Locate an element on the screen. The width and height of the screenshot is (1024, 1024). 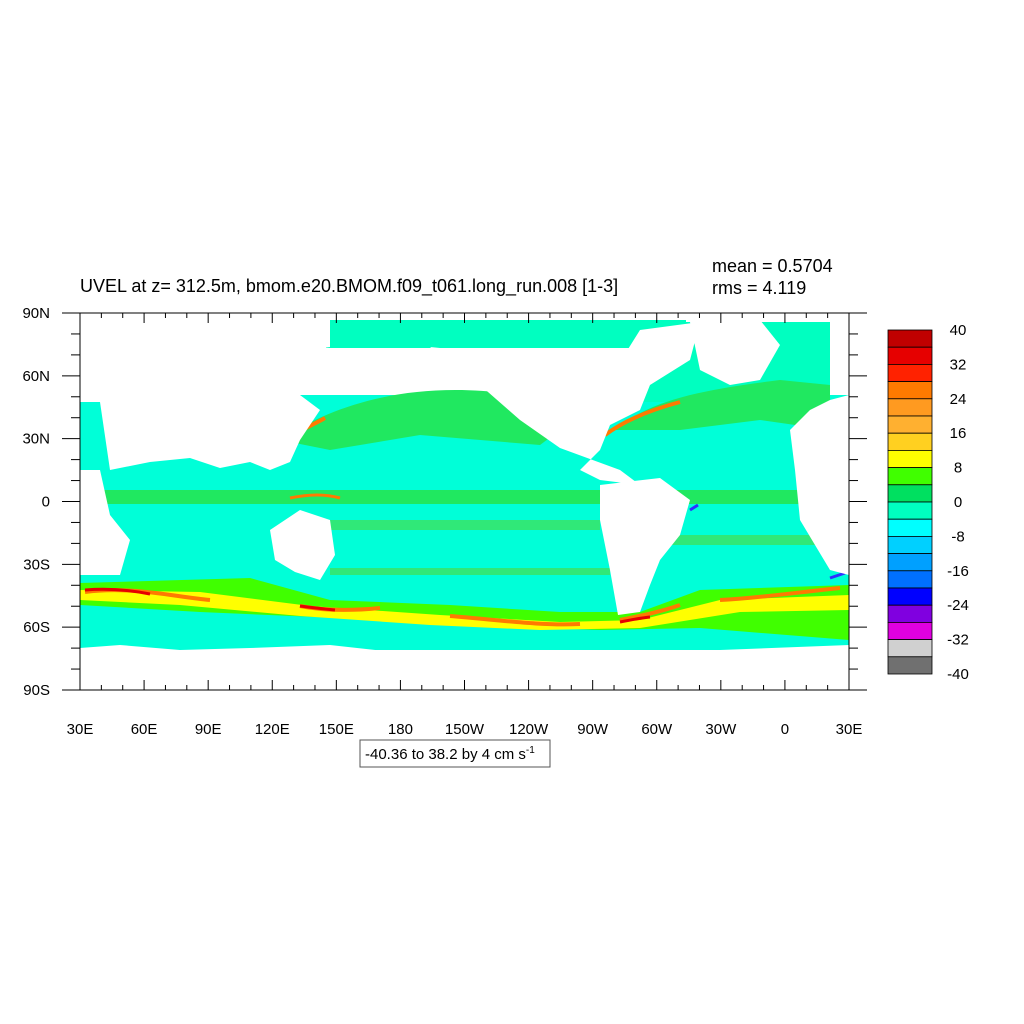
x-tick-label: 120E is located at coordinates (272, 729).